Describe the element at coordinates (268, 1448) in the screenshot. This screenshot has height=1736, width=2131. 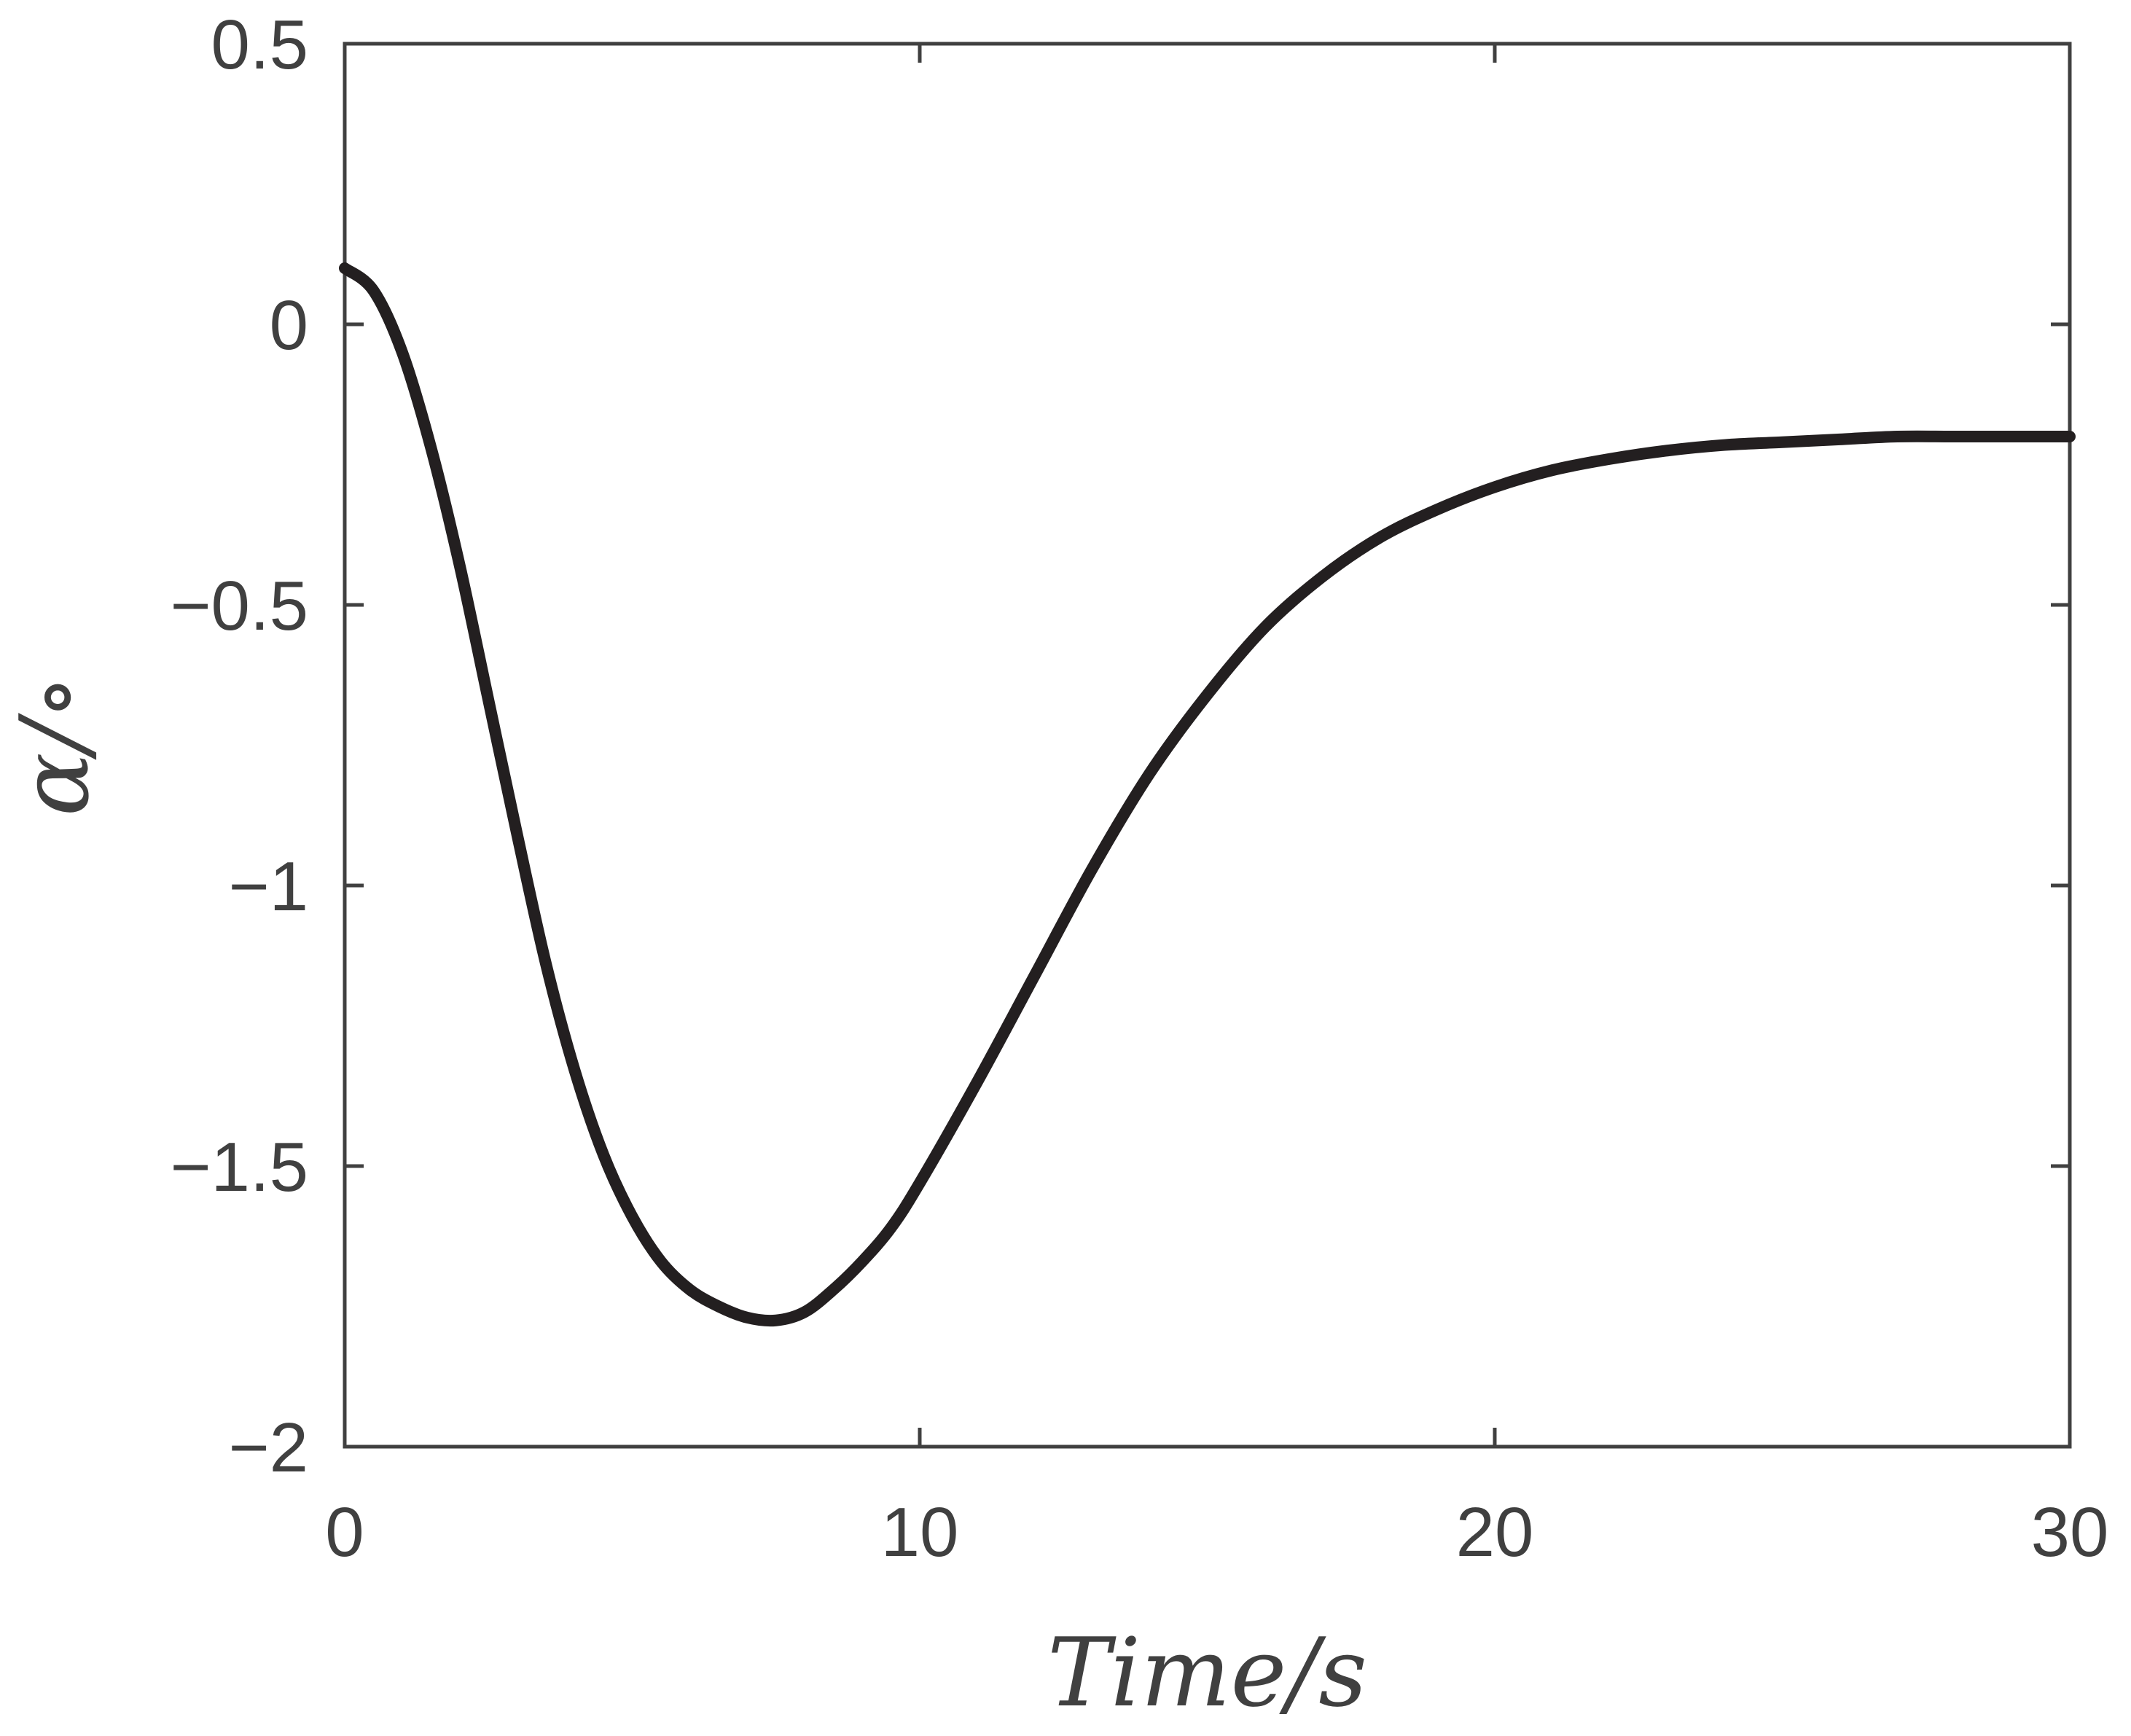
I see `y-tick-label: −2` at that location.